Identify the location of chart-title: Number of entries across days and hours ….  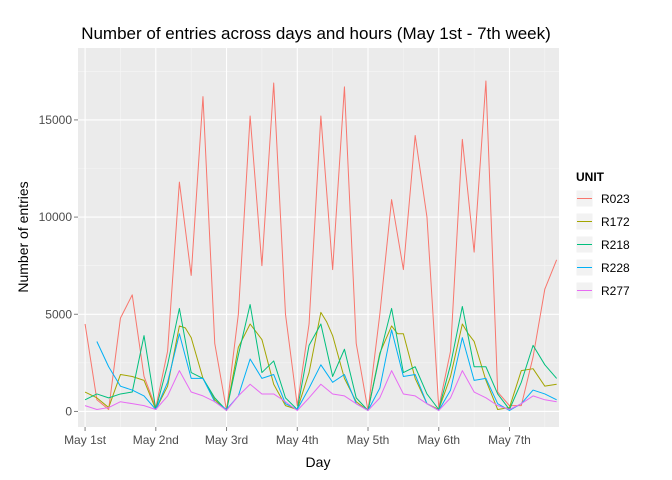
(316, 33).